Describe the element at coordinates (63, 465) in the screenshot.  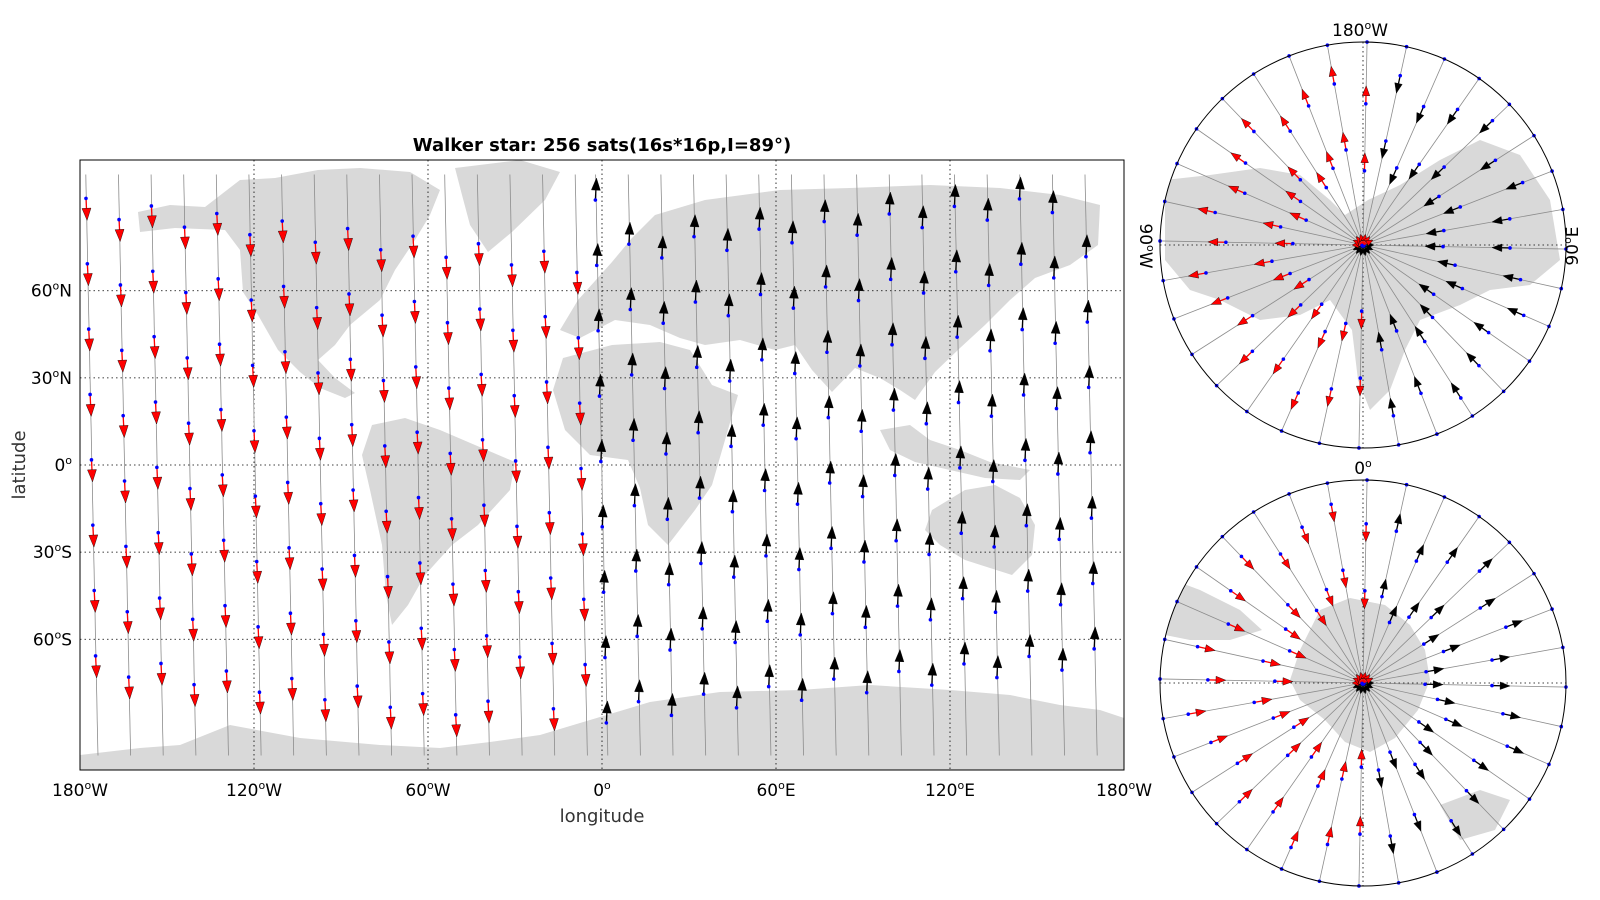
I see `y-tick-label: 0o` at that location.